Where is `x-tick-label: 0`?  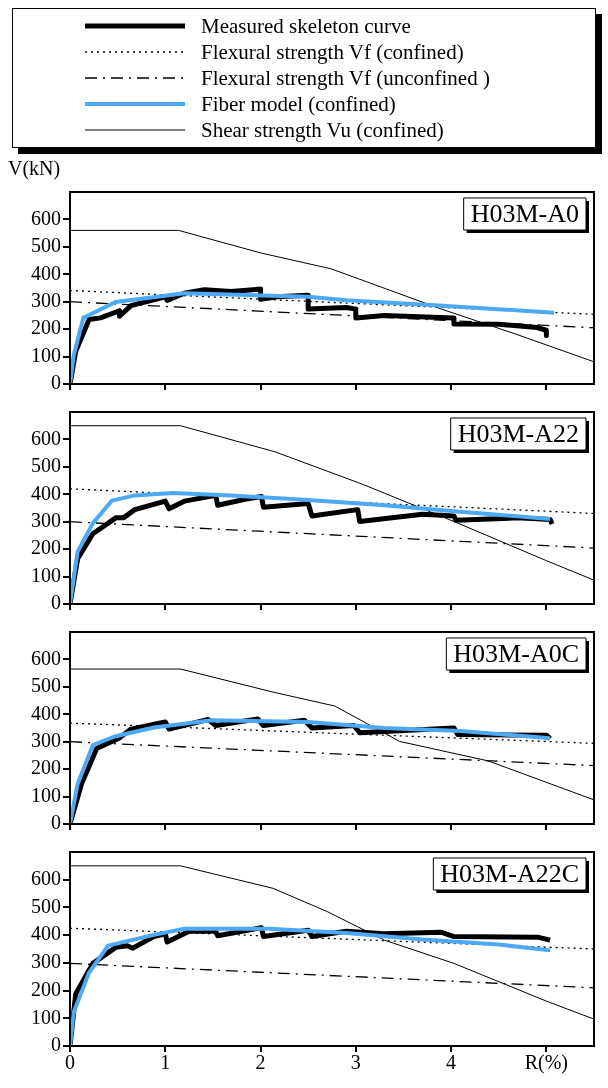
x-tick-label: 0 is located at coordinates (70, 1062).